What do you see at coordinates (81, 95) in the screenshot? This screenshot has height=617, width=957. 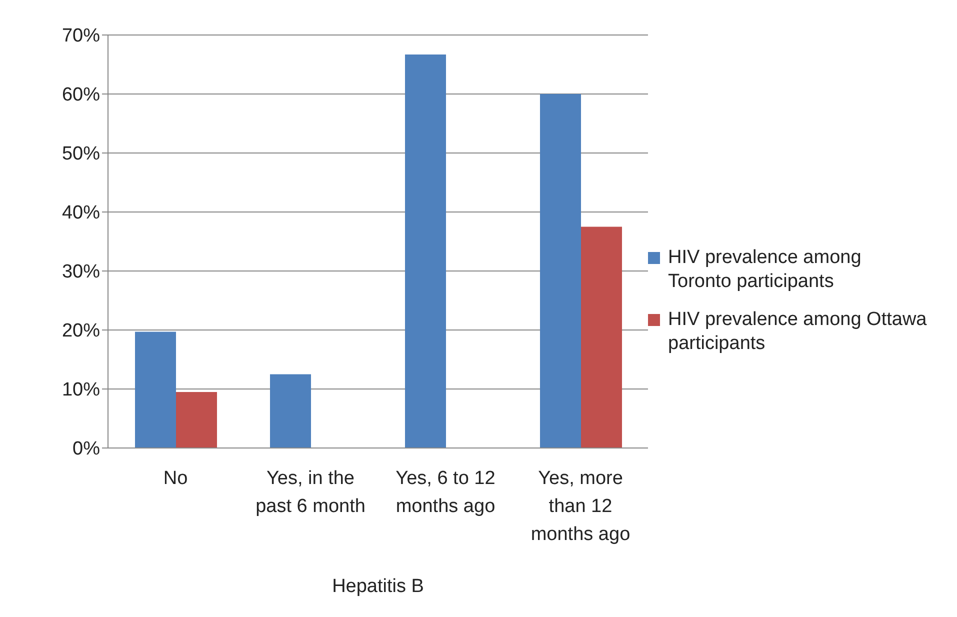 I see `y-tick-label: 60%` at bounding box center [81, 95].